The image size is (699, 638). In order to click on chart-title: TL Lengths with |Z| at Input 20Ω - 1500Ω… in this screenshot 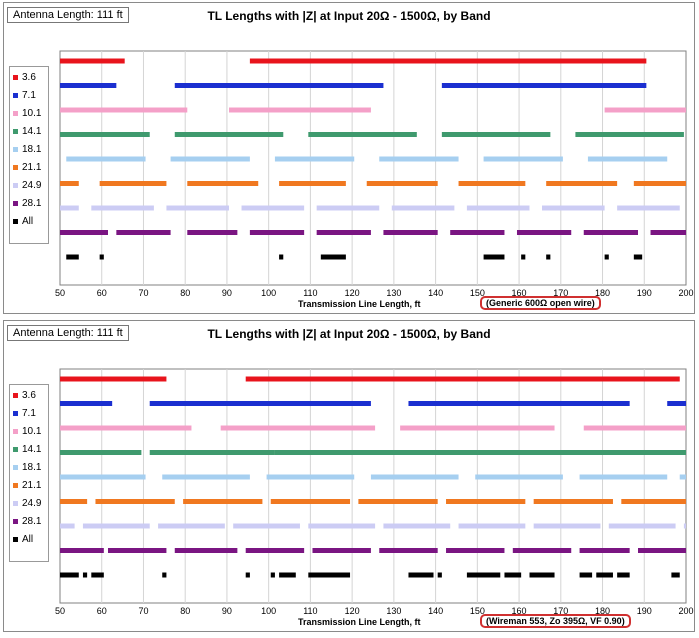, I will do `click(349, 16)`.